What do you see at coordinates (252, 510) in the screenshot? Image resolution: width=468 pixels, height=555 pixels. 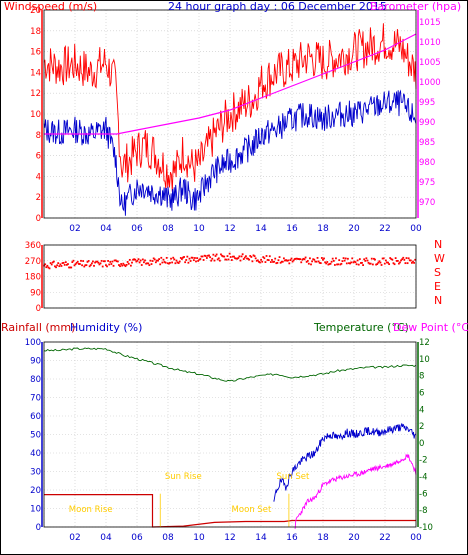 I see `annotation-moon-set: Moon Set` at bounding box center [252, 510].